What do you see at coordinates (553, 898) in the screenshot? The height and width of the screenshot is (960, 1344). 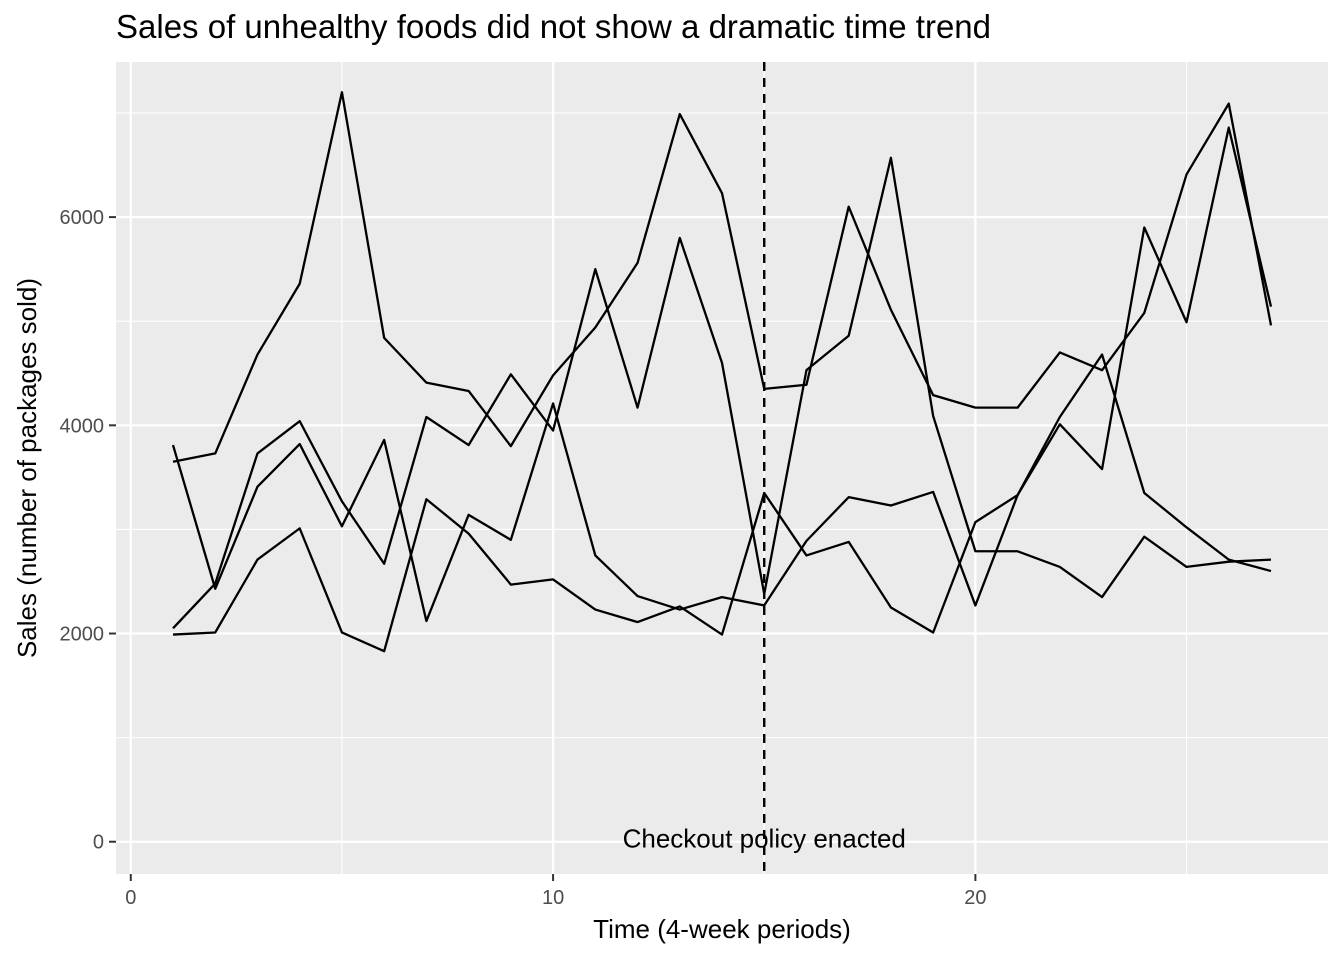 I see `x-tick-label: 10` at bounding box center [553, 898].